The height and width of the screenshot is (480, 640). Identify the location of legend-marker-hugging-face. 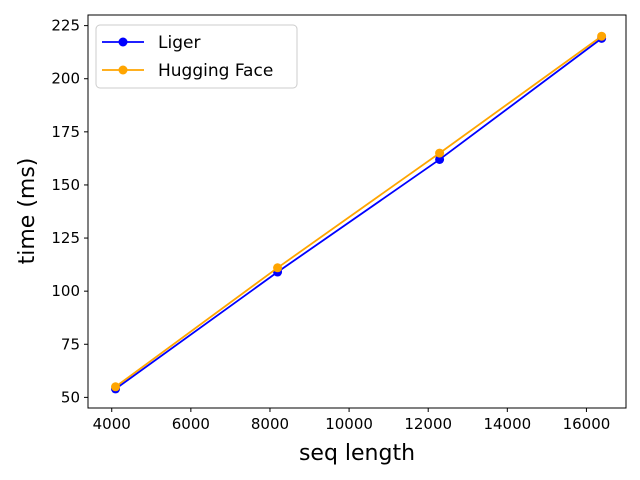
(123, 70).